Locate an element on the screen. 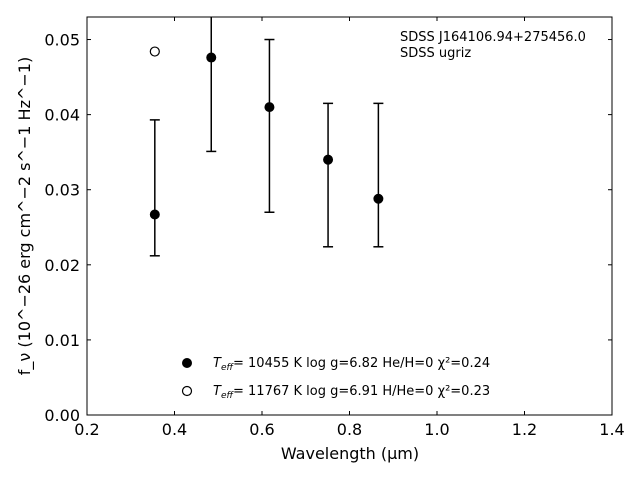 This screenshot has width=640, height=480. y-axis-title: f_ν (10^−26 erg cm^−2 s^−1 Hz^−1) is located at coordinates (25, 216).